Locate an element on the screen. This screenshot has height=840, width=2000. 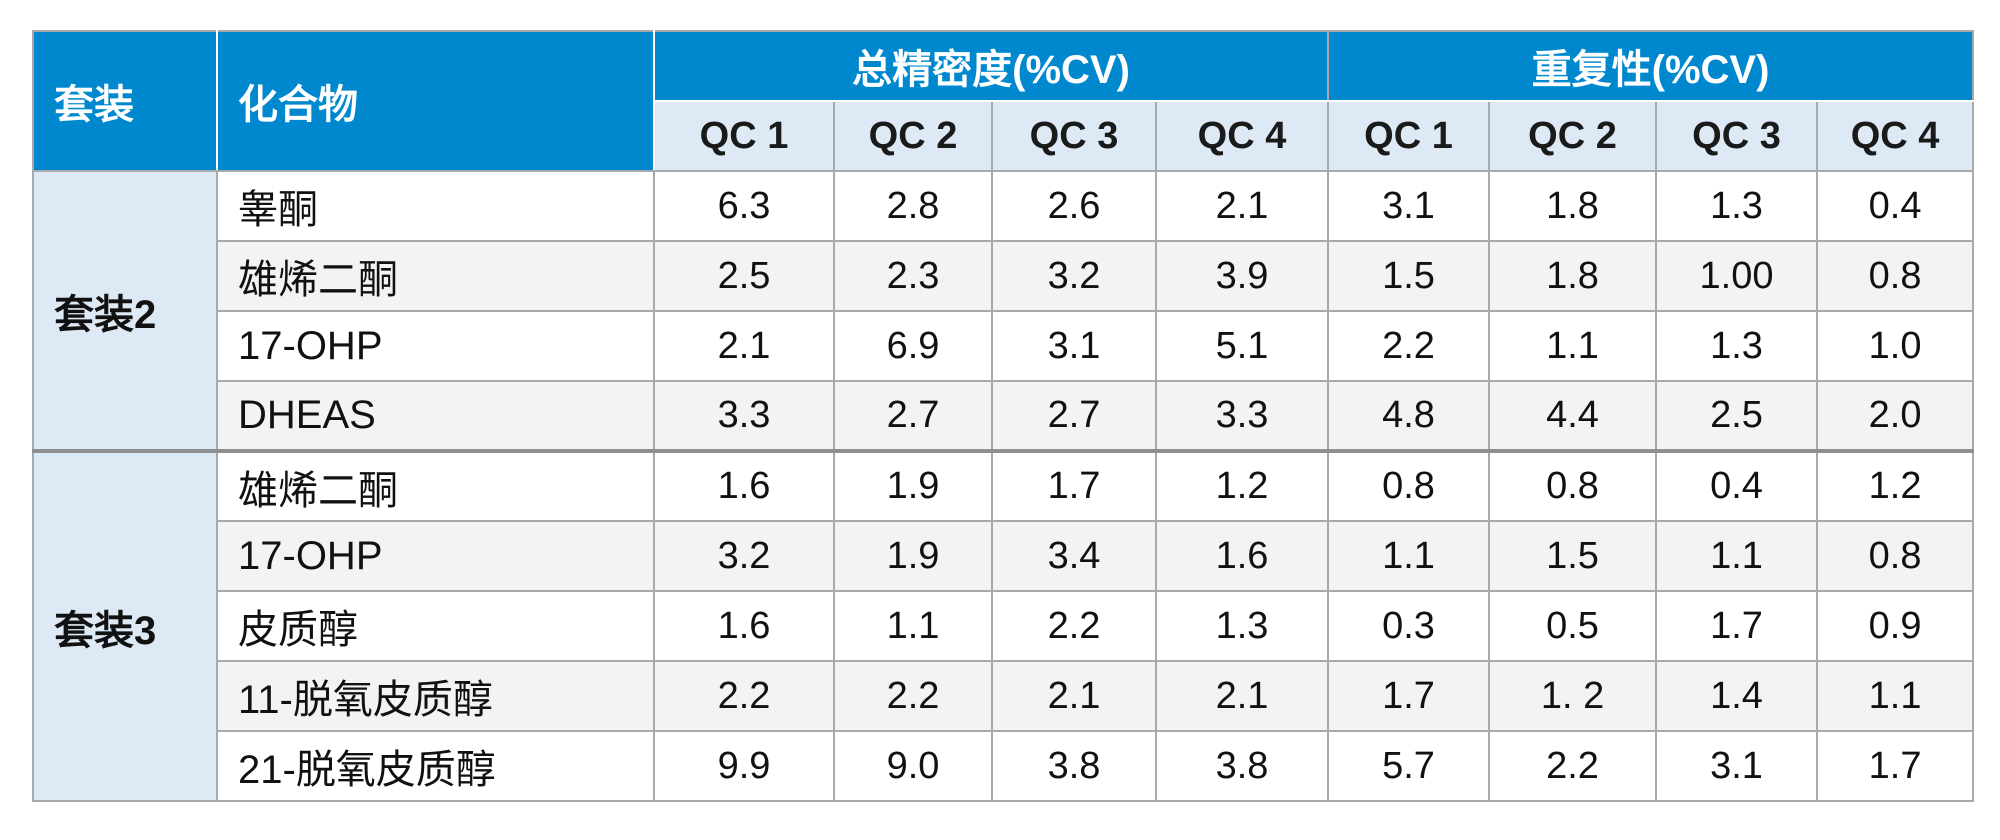
kit-column-header: 套装 is located at coordinates (125, 101).